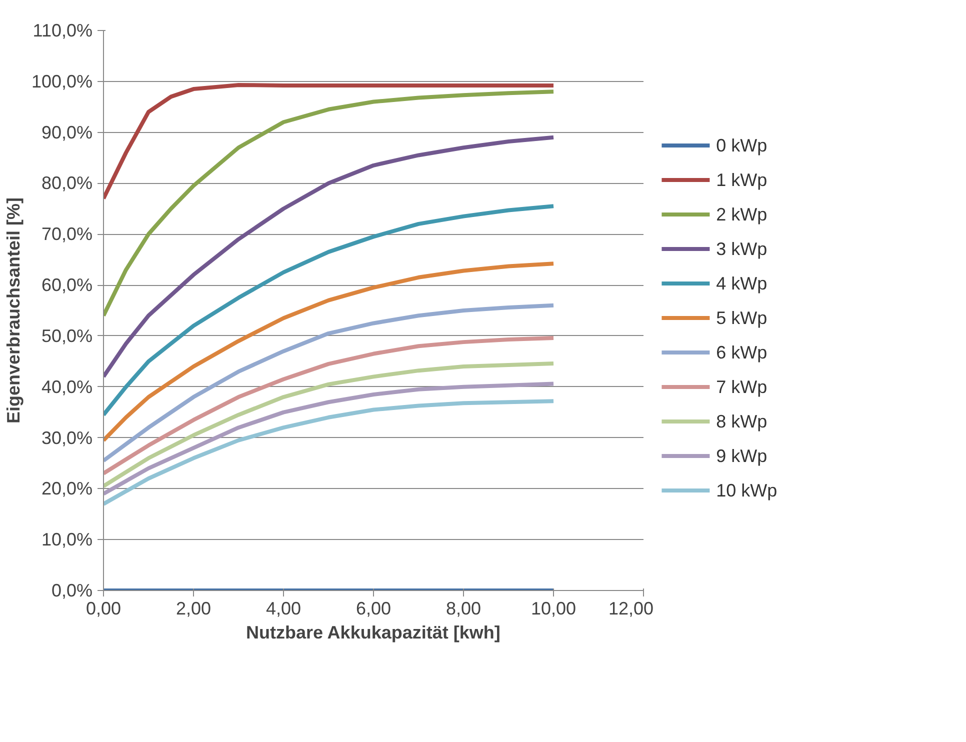 This screenshot has height=742, width=966. I want to click on y-tick-label: 90,0%, so click(67, 132).